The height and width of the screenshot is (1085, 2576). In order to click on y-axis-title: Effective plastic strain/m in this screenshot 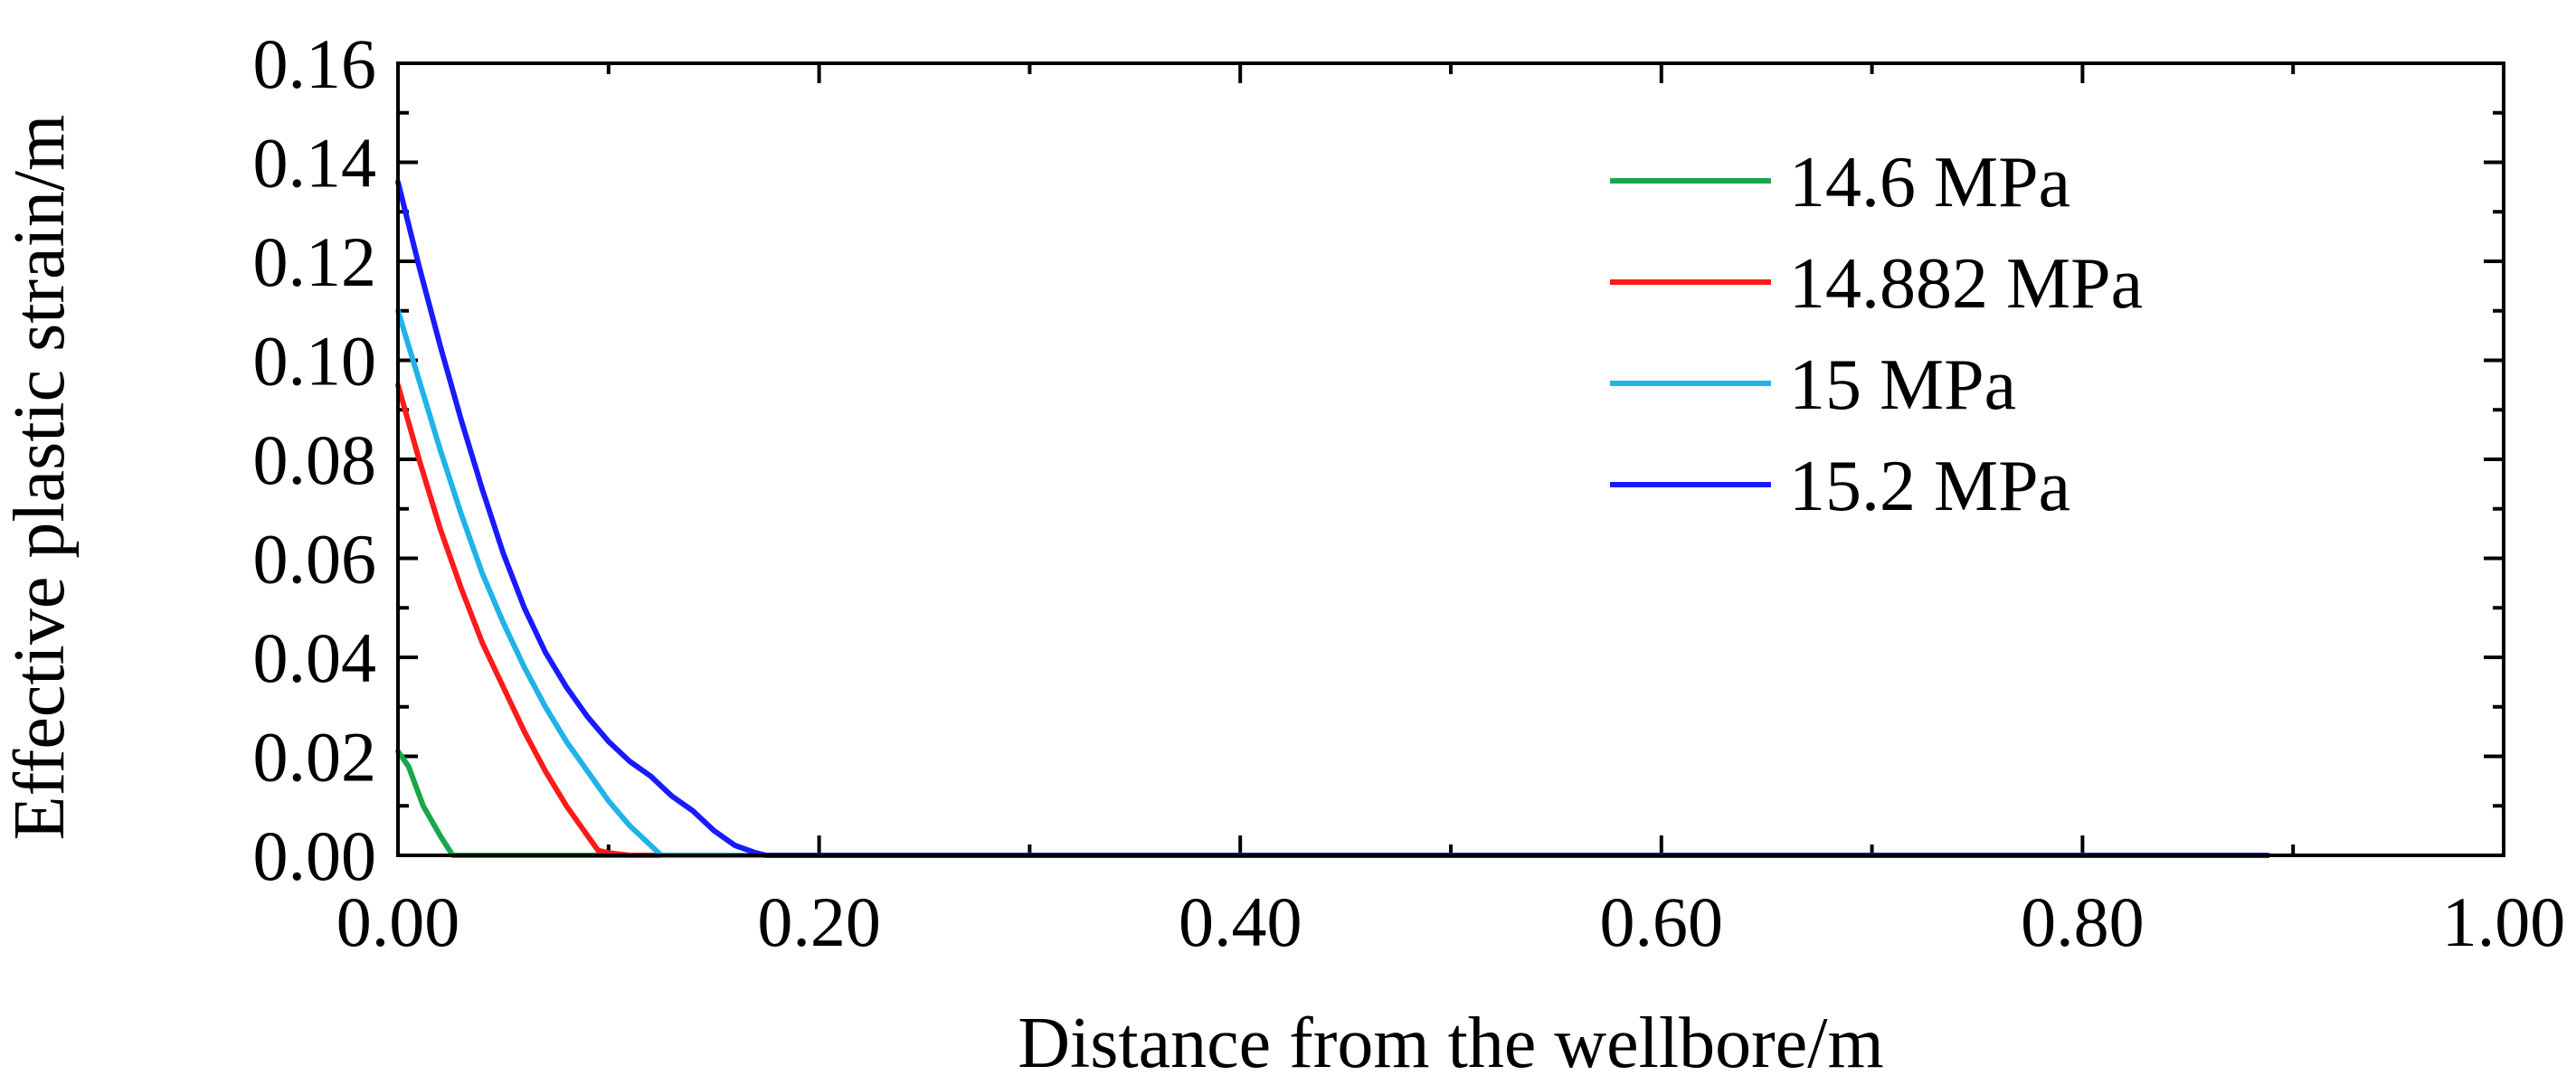, I will do `click(40, 478)`.